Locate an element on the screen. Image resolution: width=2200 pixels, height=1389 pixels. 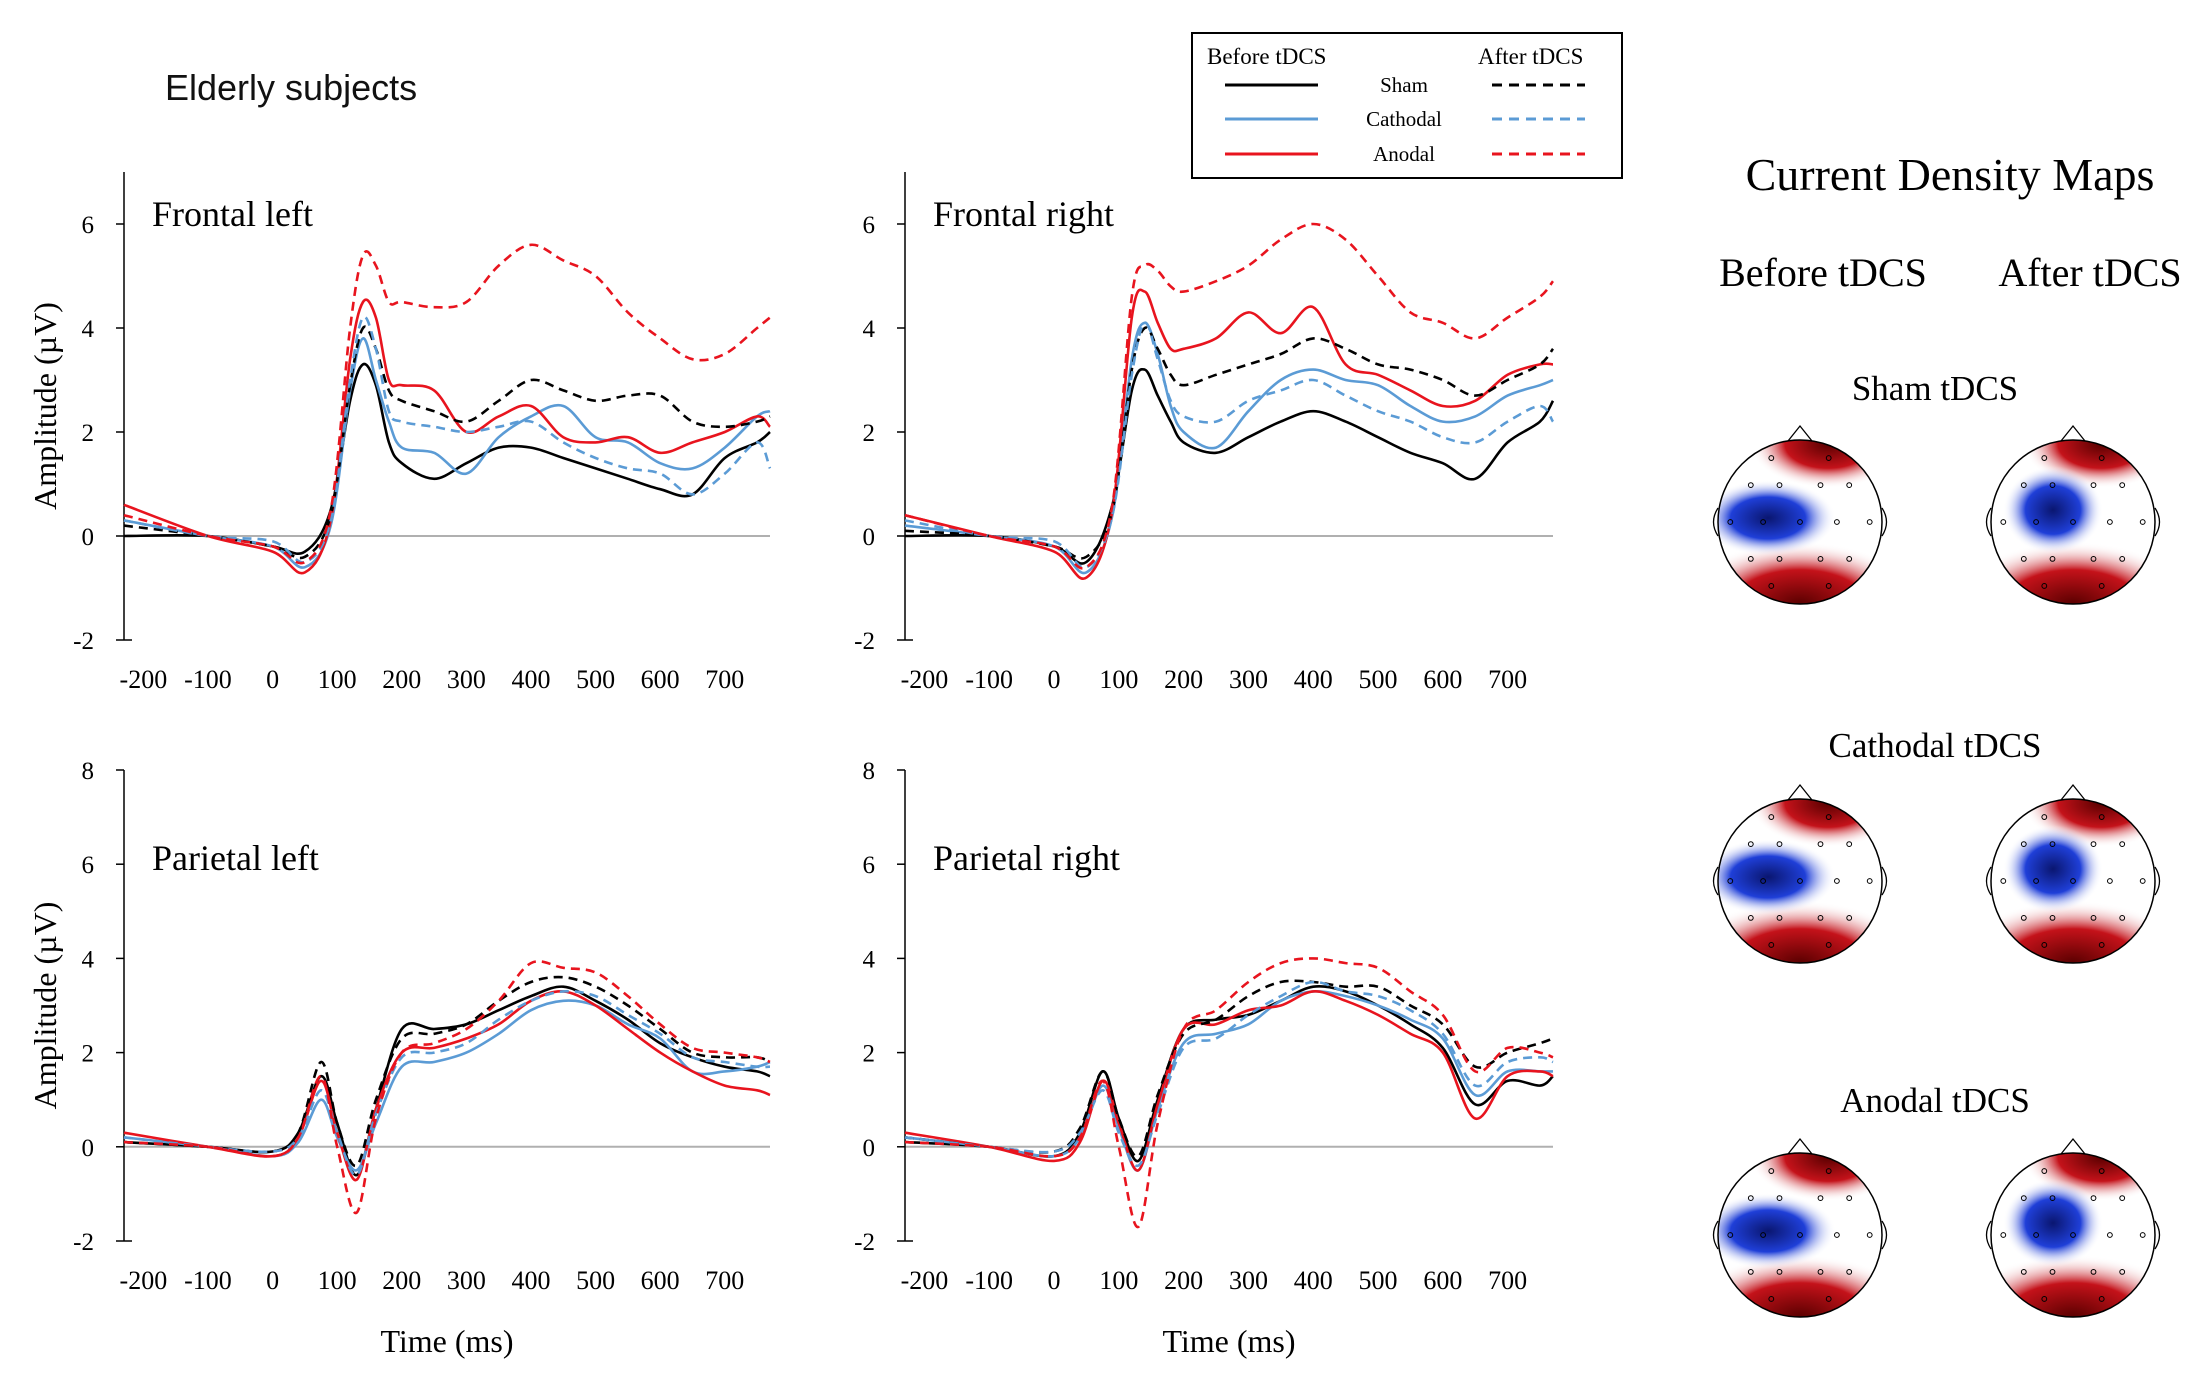
map-row-label-cathodal: Cathodal tDCS is located at coordinates (1935, 745).